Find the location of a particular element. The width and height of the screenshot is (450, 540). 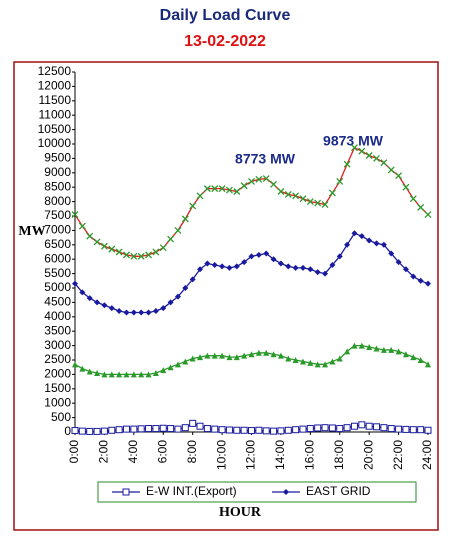

x-tick-label: 18:00 is located at coordinates (339, 455).